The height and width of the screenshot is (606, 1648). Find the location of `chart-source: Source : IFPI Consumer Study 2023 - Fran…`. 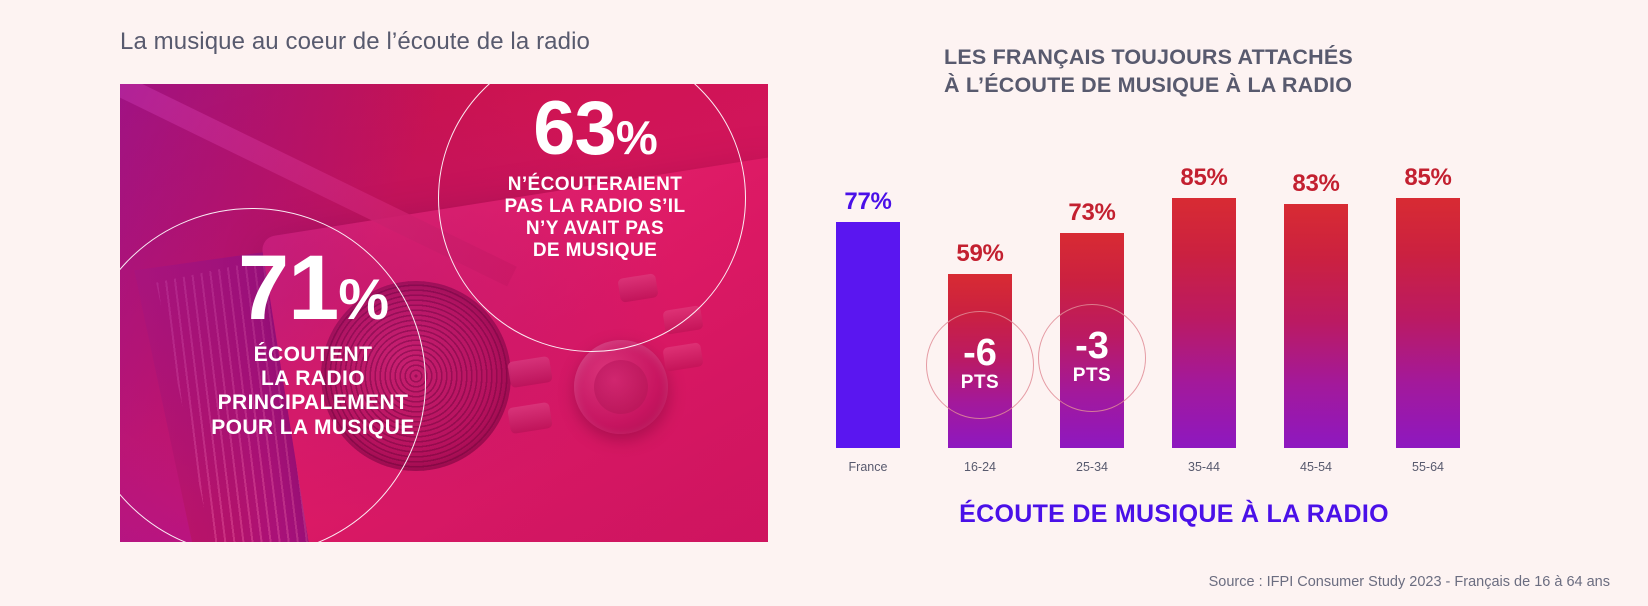

chart-source: Source : IFPI Consumer Study 2023 - Fran… is located at coordinates (1409, 582).